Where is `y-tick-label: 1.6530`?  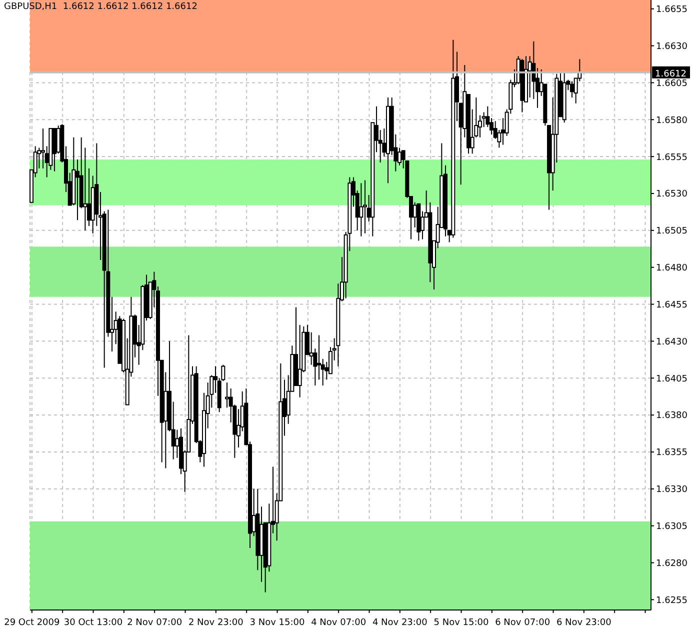
y-tick-label: 1.6530 is located at coordinates (672, 195).